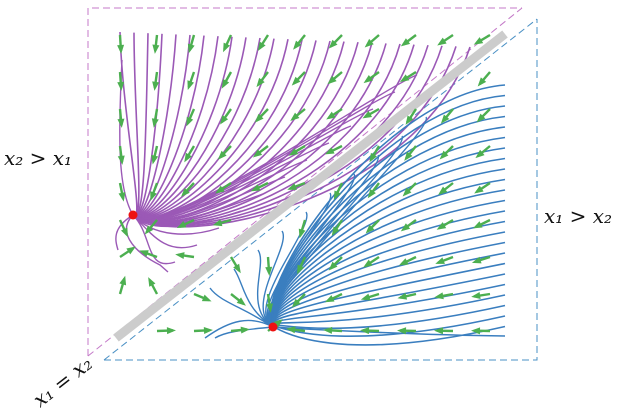 This screenshot has width=623, height=409. I want to click on upper-fixed-point, so click(133, 215).